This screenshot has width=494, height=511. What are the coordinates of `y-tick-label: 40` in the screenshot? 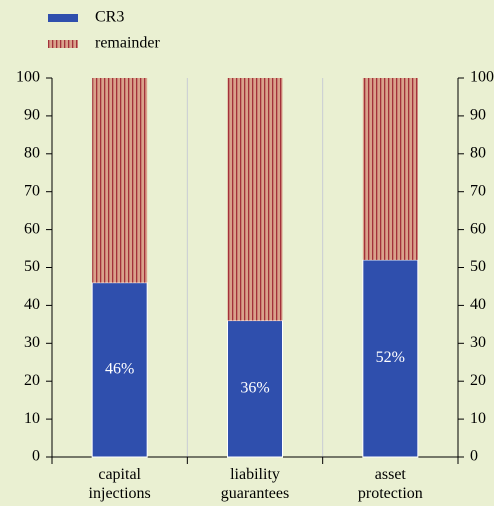 It's located at (32, 304).